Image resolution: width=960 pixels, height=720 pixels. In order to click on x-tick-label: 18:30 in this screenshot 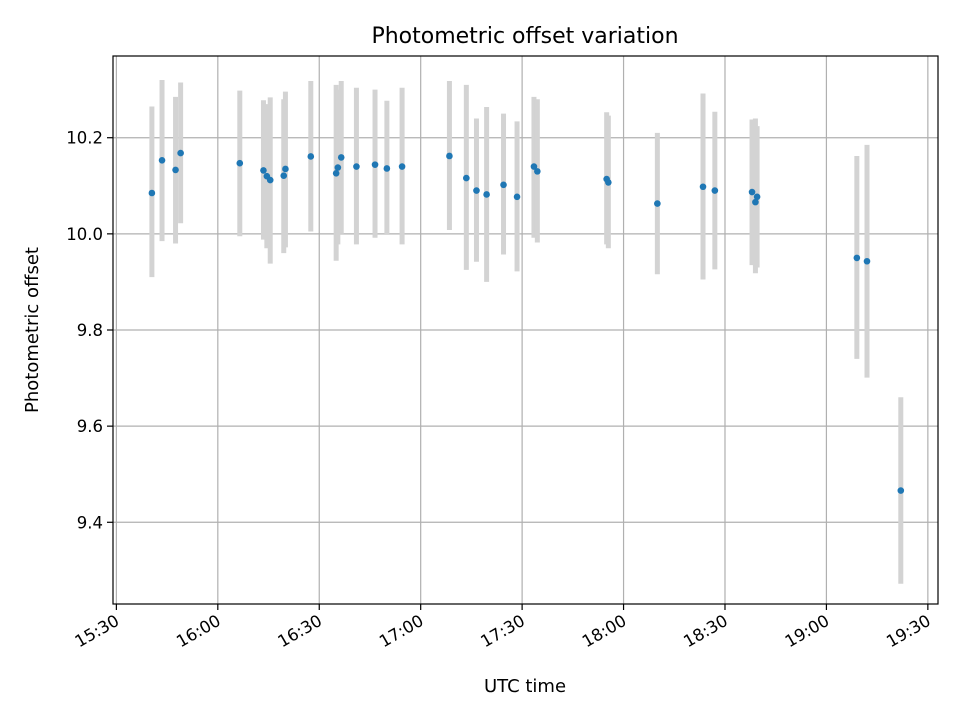, I will do `click(705, 631)`.